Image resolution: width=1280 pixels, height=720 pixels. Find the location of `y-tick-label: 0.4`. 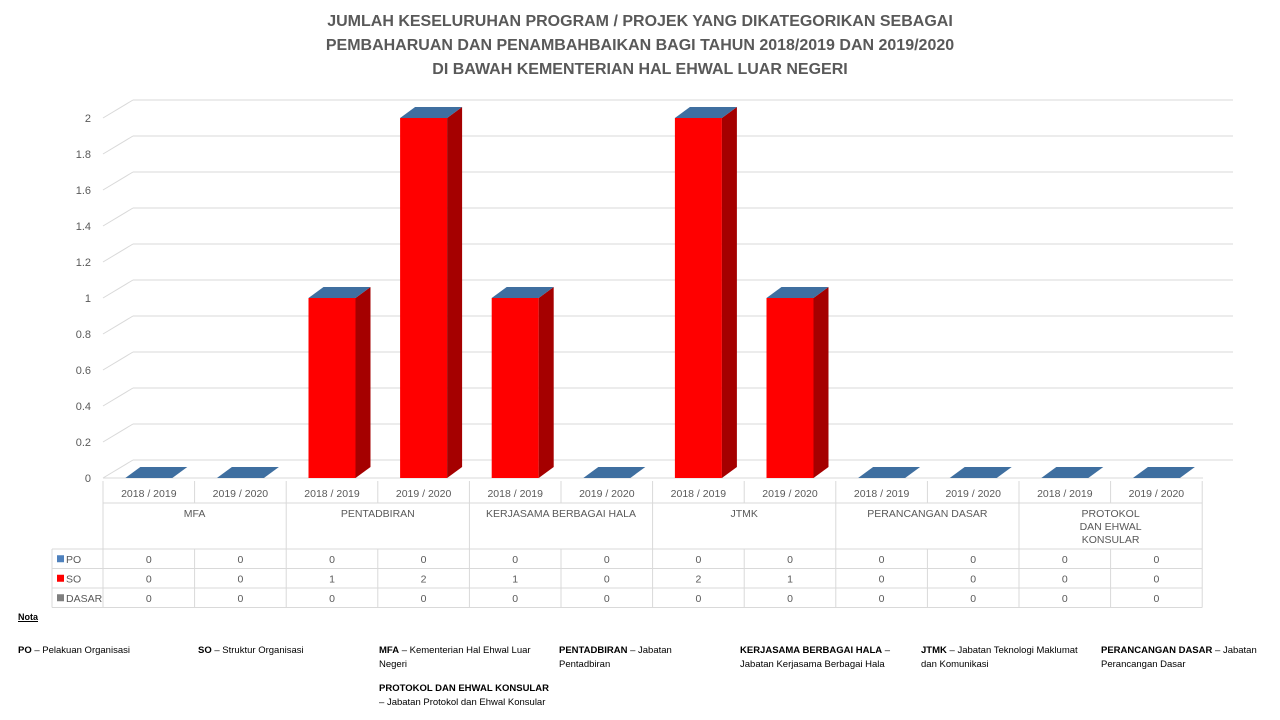

y-tick-label: 0.4 is located at coordinates (83, 407).